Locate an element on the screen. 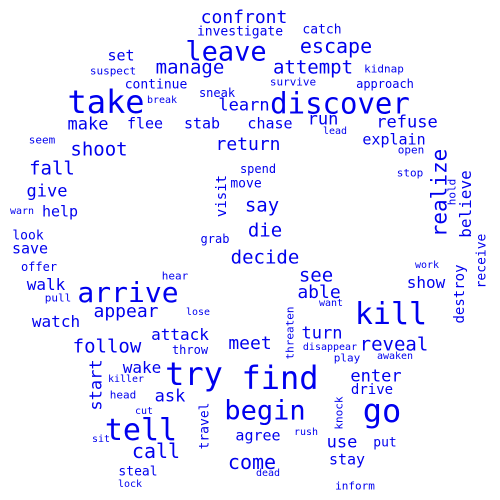 The width and height of the screenshot is (500, 500). word-fall: fall is located at coordinates (52, 168).